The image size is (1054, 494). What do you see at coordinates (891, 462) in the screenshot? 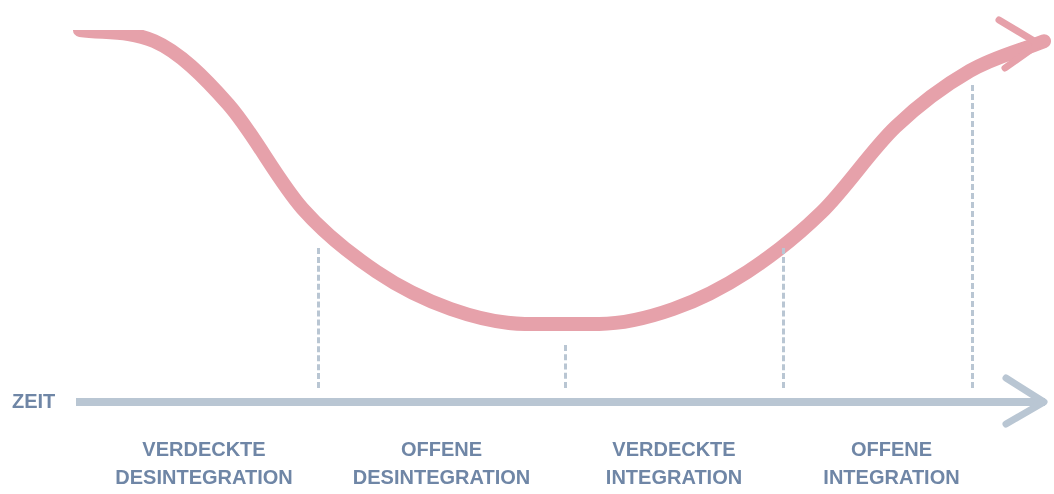
I see `text: OFFENE INTEGRATION` at bounding box center [891, 462].